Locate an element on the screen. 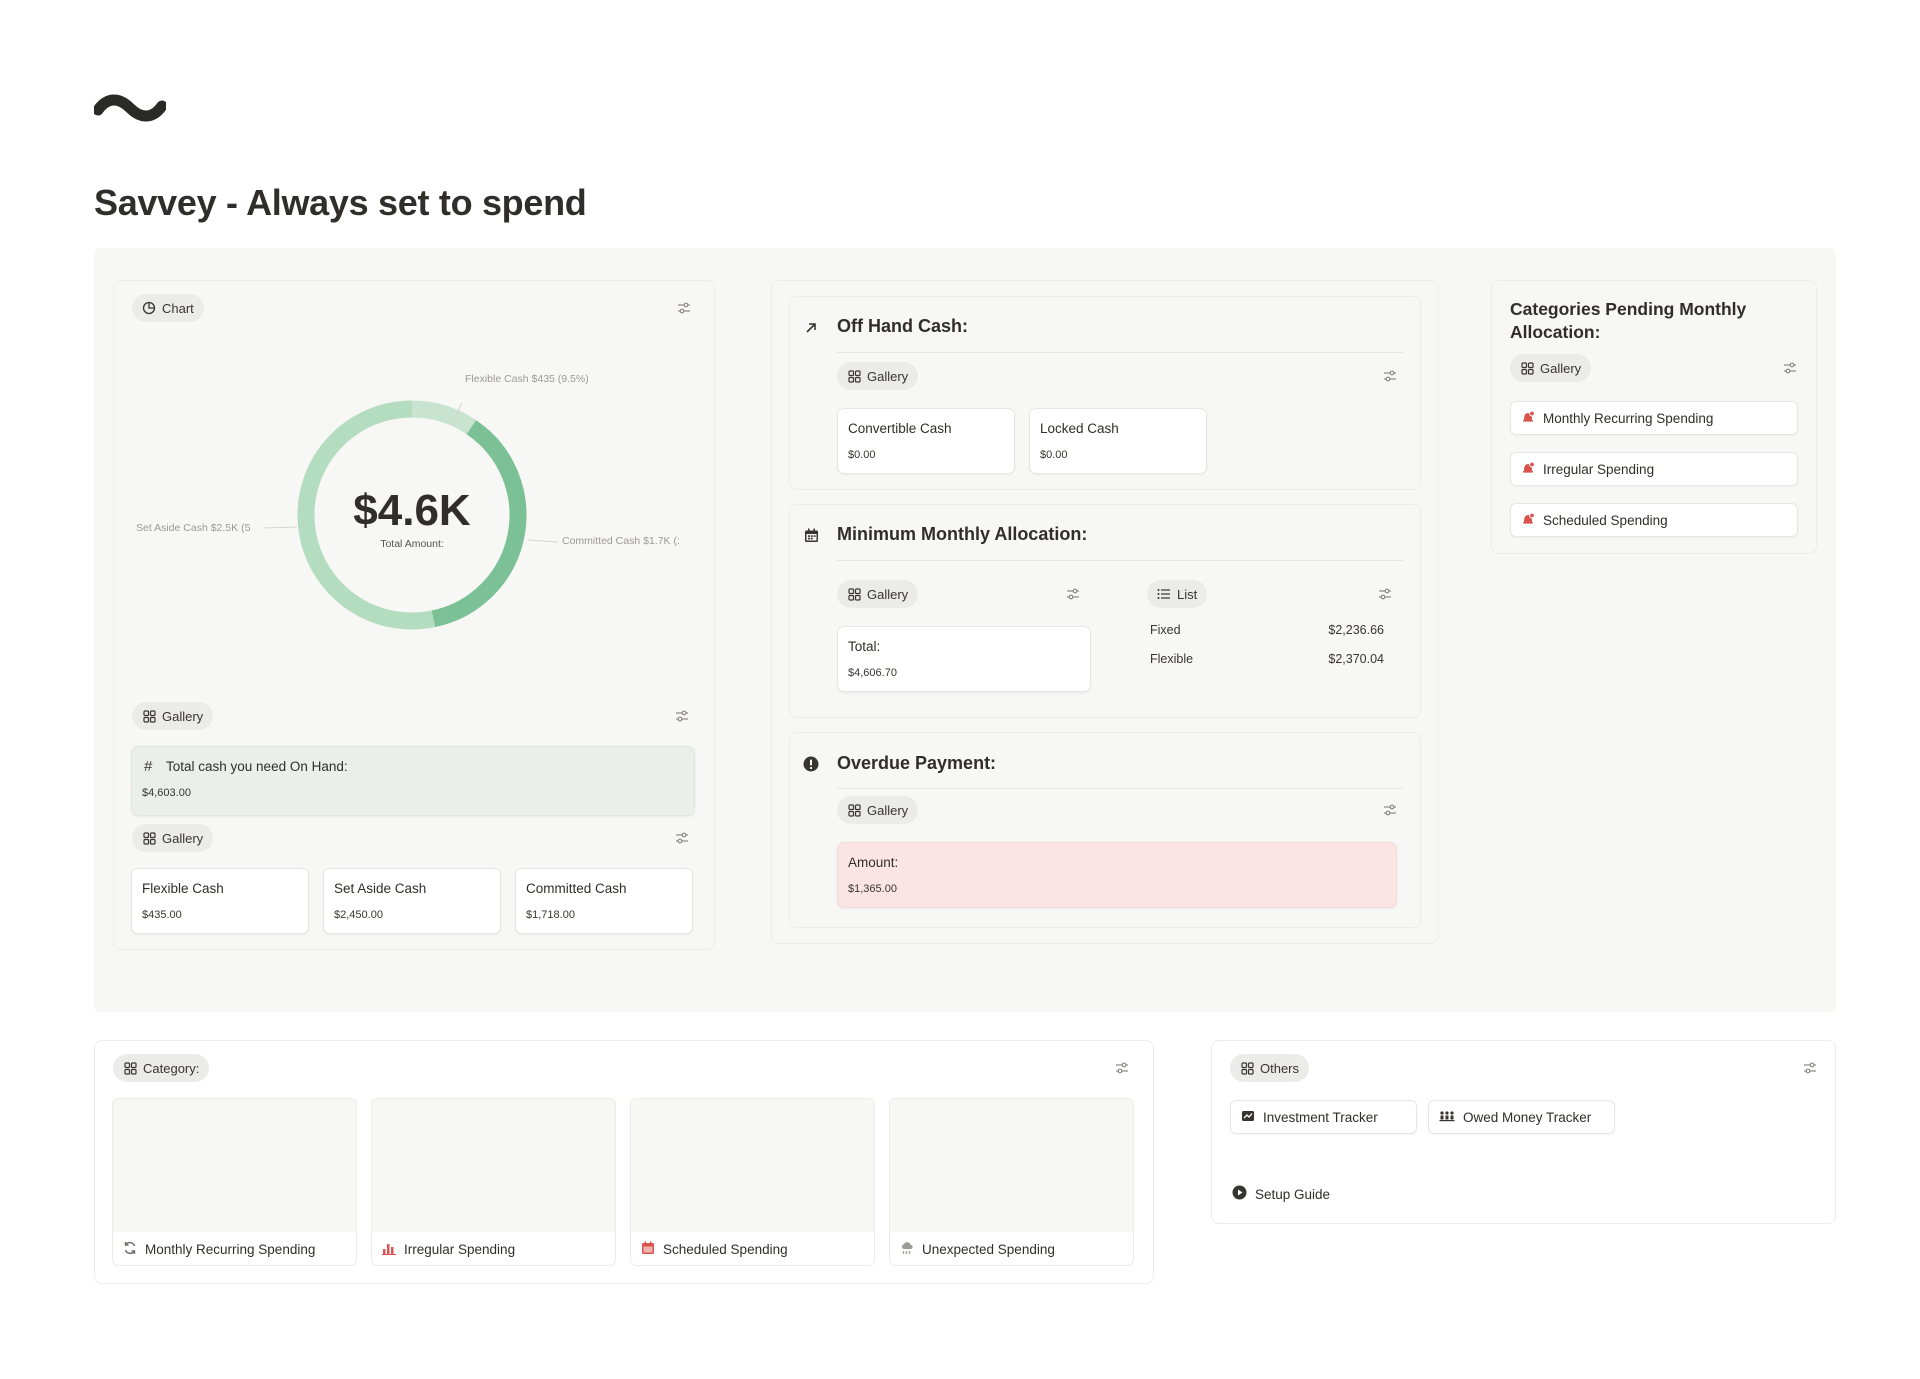 The width and height of the screenshot is (1920, 1379). donut-slice-flexible-cash is located at coordinates (444, 417).